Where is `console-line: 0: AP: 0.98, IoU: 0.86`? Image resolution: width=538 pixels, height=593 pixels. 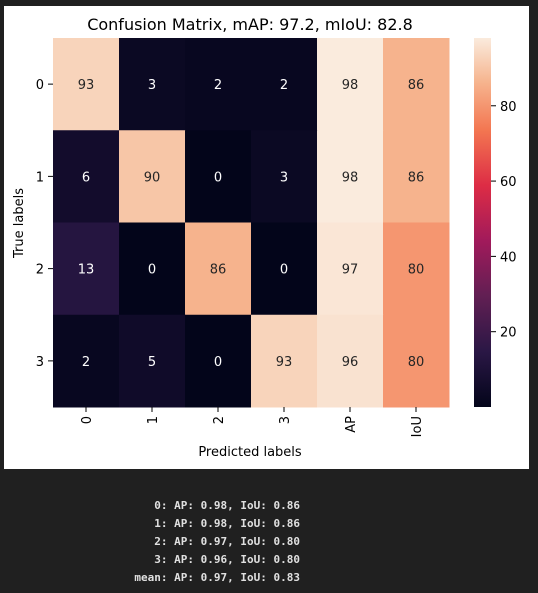 console-line: 0: AP: 0.98, IoU: 0.86 is located at coordinates (227, 505).